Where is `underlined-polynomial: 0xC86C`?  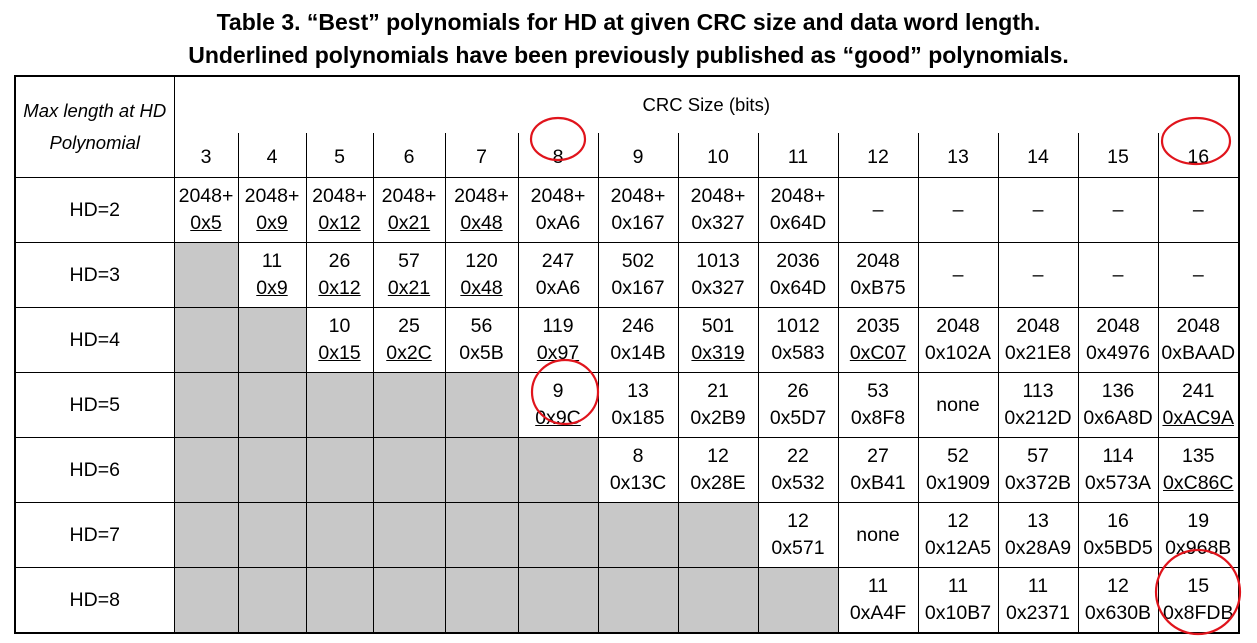 underlined-polynomial: 0xC86C is located at coordinates (1198, 483).